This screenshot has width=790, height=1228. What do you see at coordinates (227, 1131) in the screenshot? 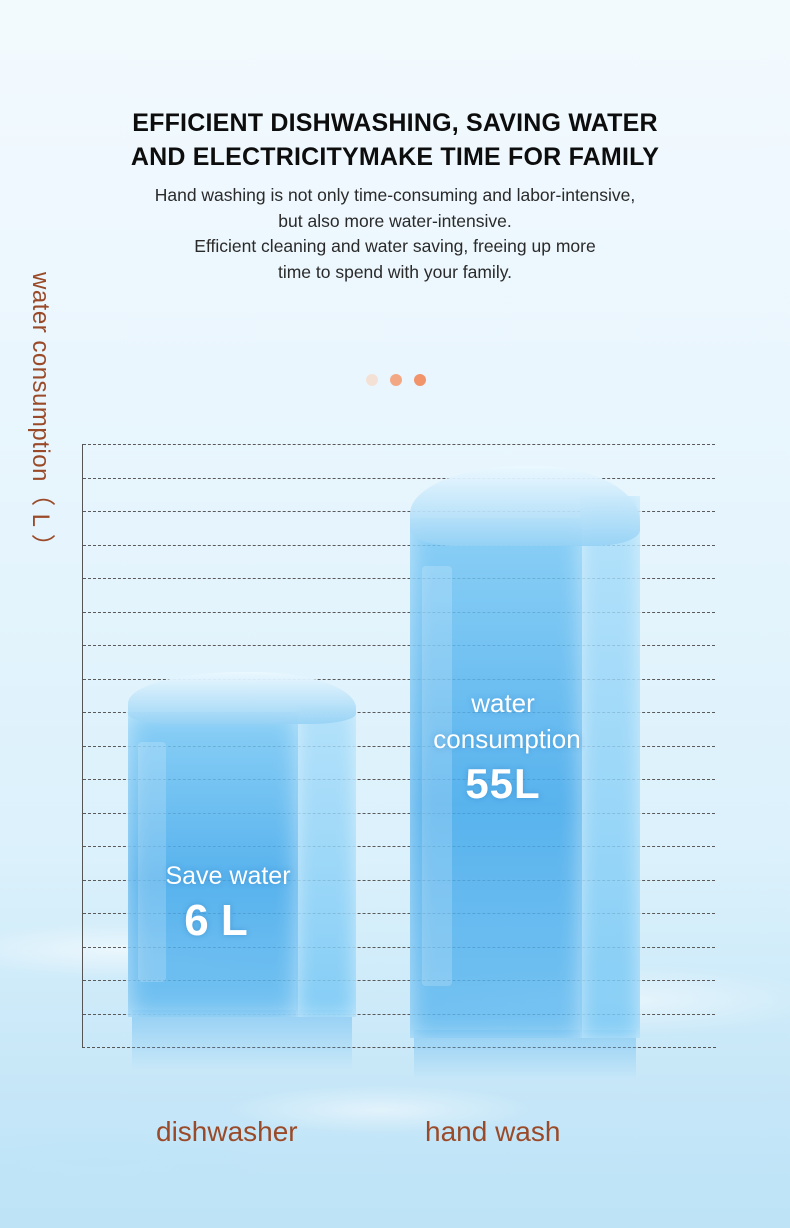
I see `x-category-dishwasher: dishwasher` at bounding box center [227, 1131].